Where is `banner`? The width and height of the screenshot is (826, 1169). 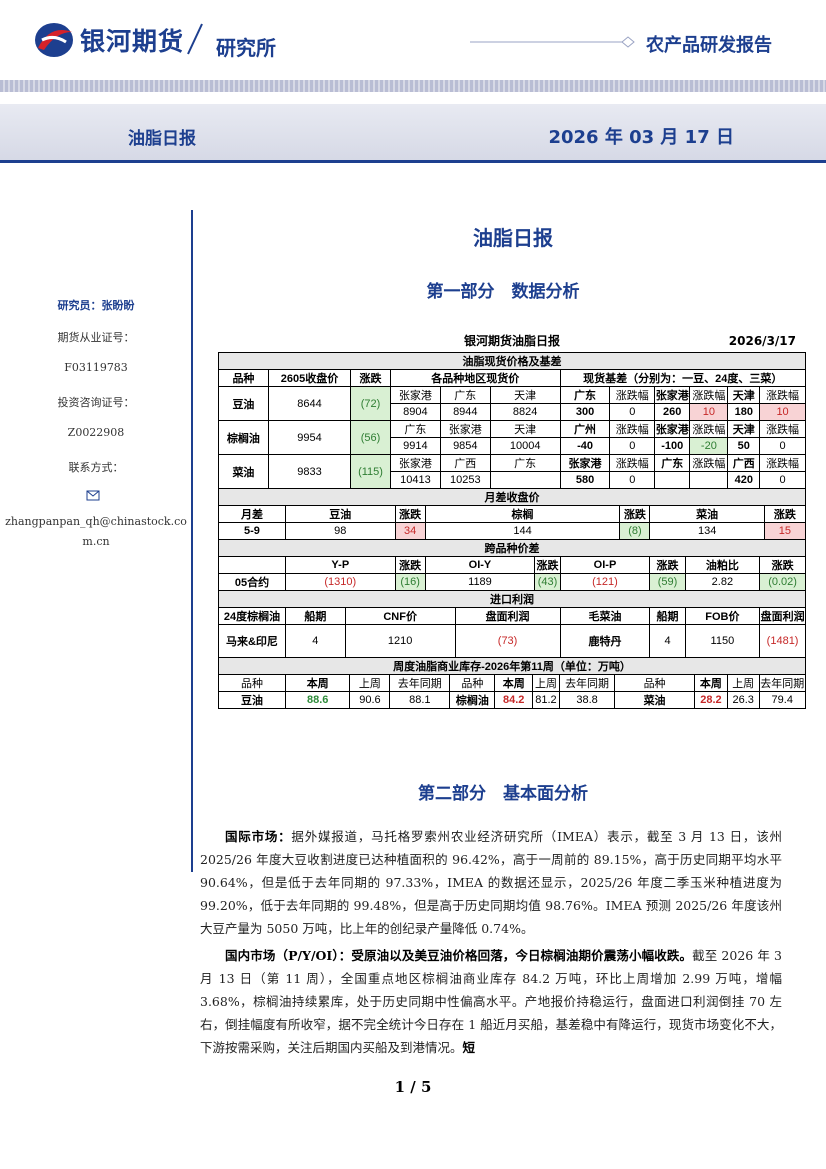
banner is located at coordinates (413, 133).